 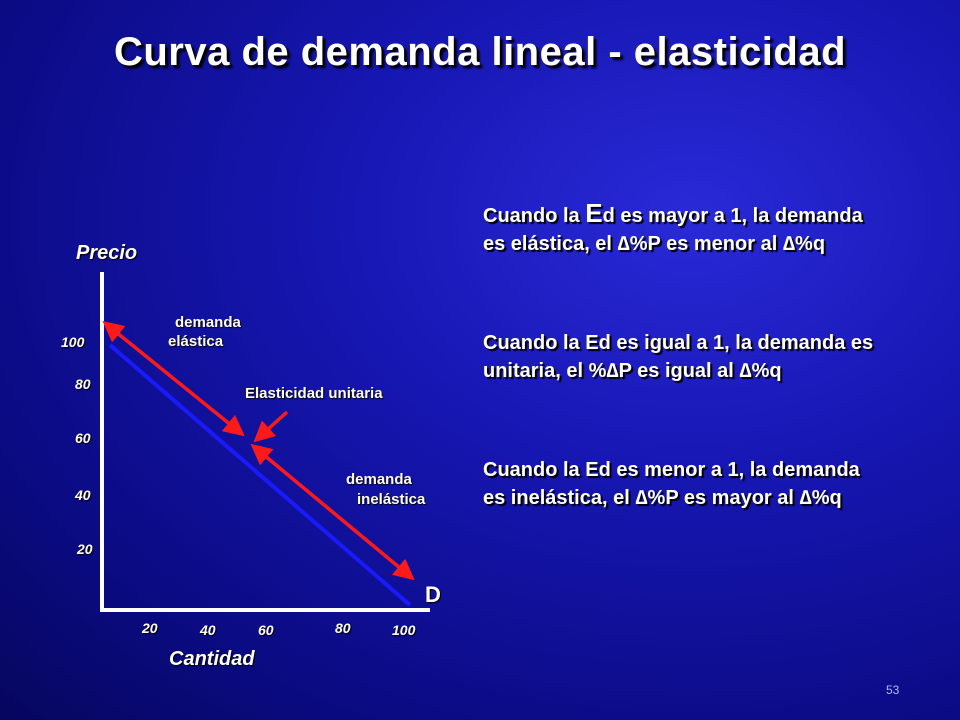 I want to click on elastic-label-line1: demanda, so click(x=208, y=322).